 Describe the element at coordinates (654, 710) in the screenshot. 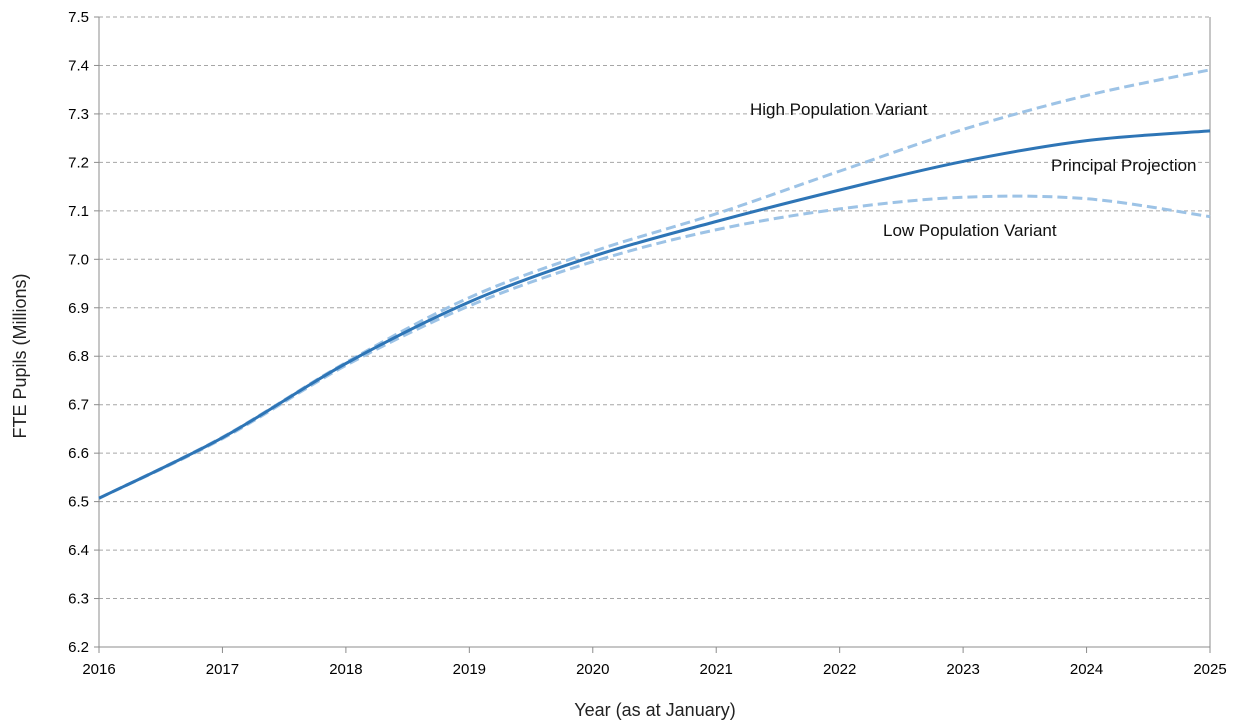

I see `x-axis-title: Year (as at January)` at that location.